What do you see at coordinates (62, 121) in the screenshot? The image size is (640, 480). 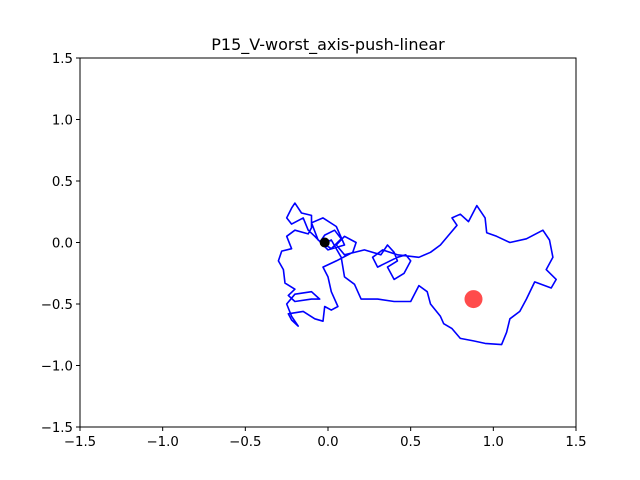 I see `y-tick-label: 1.0` at bounding box center [62, 121].